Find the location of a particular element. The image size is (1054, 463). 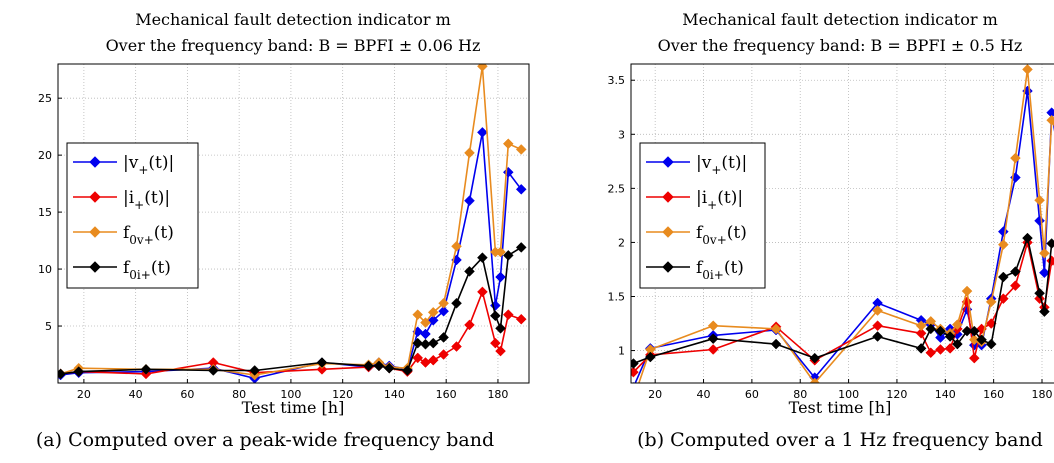

chart-a-ytick-label: 10 is located at coordinates (45, 269).